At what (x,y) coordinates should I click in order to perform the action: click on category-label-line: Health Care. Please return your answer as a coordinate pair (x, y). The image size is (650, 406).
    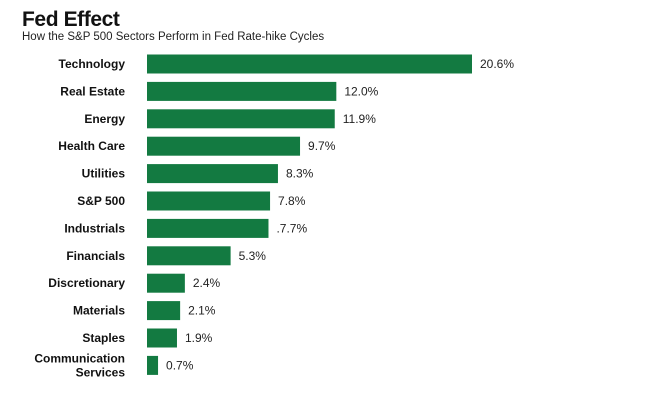
    Looking at the image, I should click on (91, 146).